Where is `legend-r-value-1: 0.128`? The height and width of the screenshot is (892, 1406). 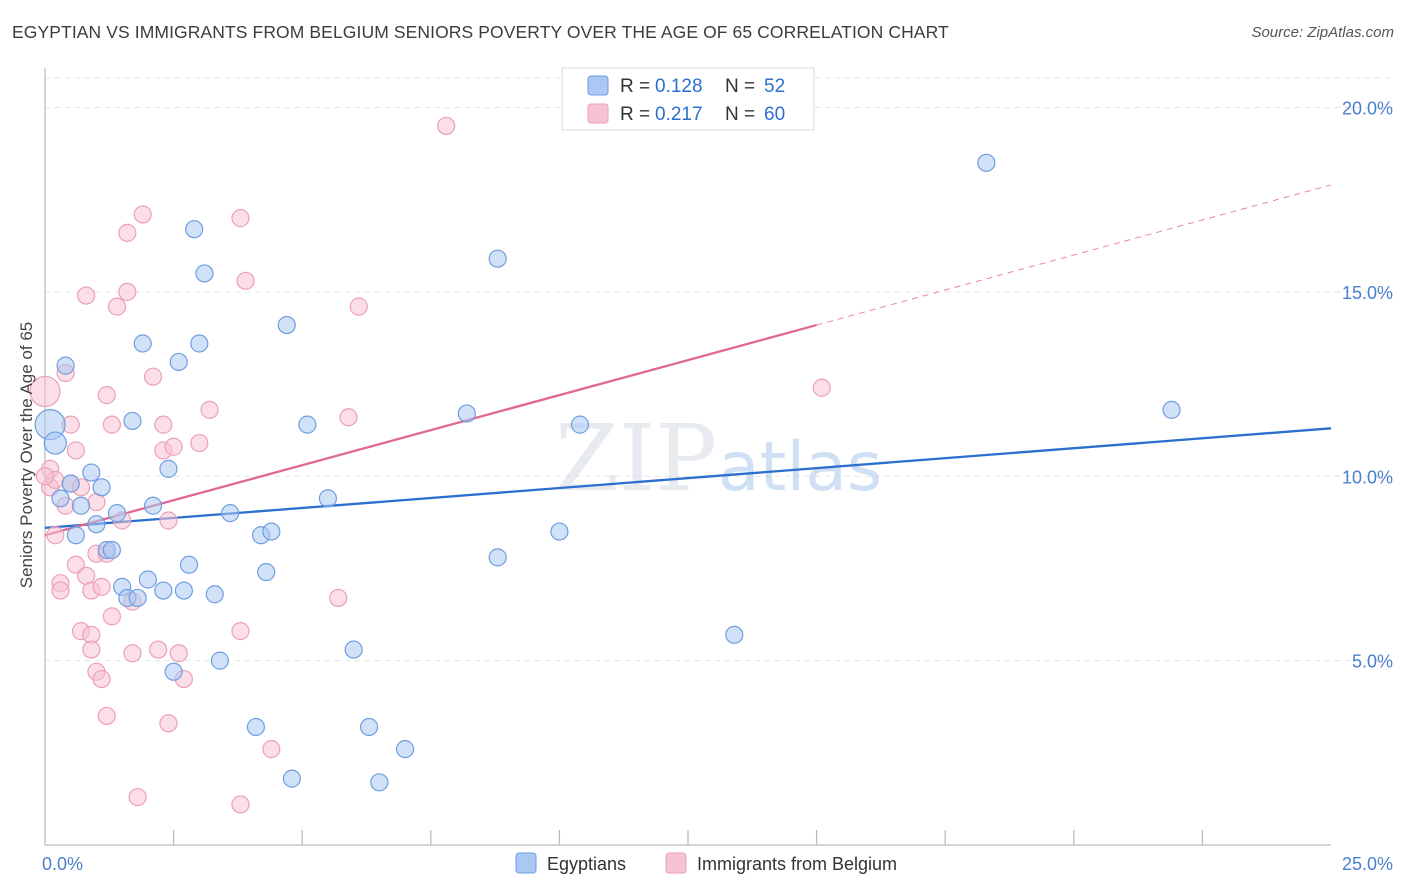 legend-r-value-1: 0.128 is located at coordinates (679, 86).